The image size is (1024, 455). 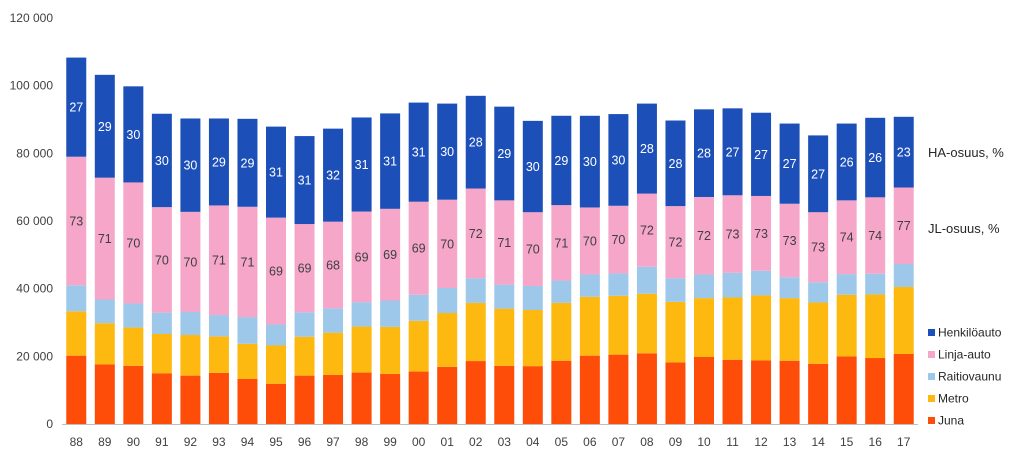 I want to click on x-tick-label: 88, so click(x=77, y=442).